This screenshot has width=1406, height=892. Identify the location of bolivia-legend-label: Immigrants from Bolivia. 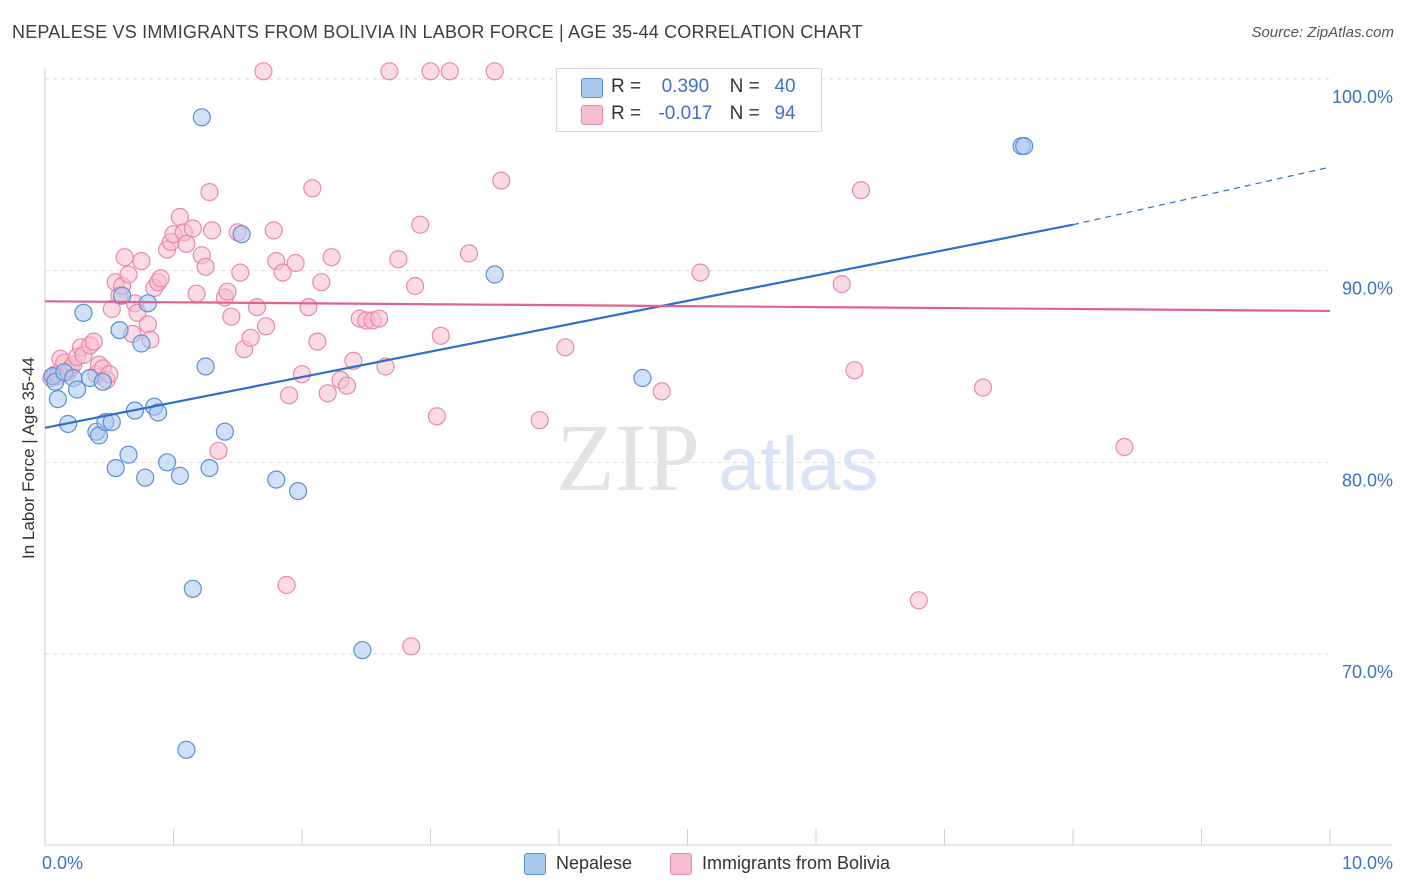
(796, 863).